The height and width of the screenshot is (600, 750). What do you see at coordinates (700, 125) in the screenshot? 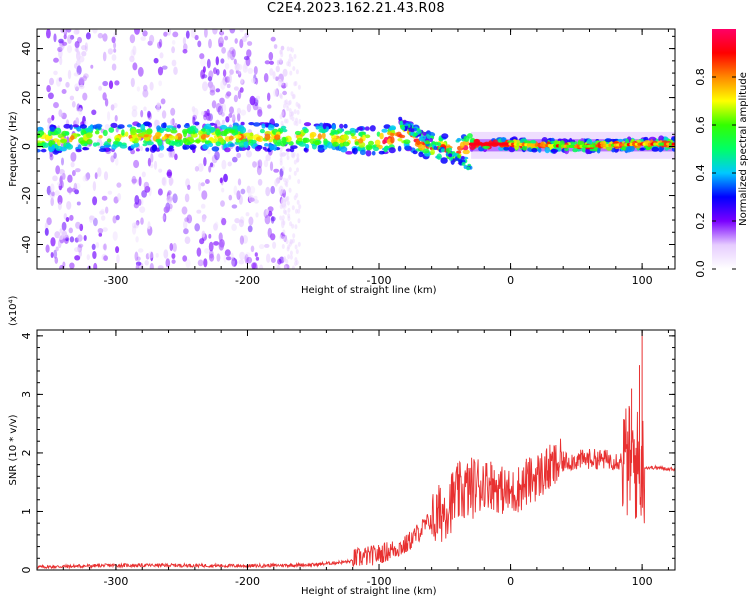
I see `colorbar-tick-label: 0.6` at bounding box center [700, 125].